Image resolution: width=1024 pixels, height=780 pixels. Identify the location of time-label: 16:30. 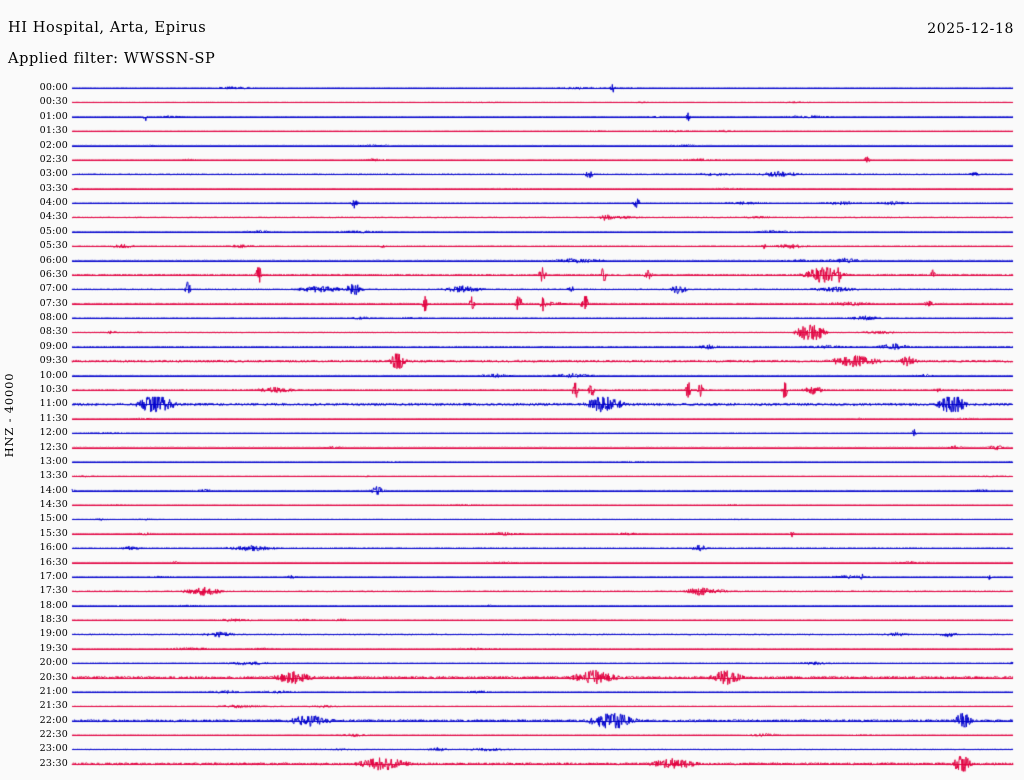
(53, 562).